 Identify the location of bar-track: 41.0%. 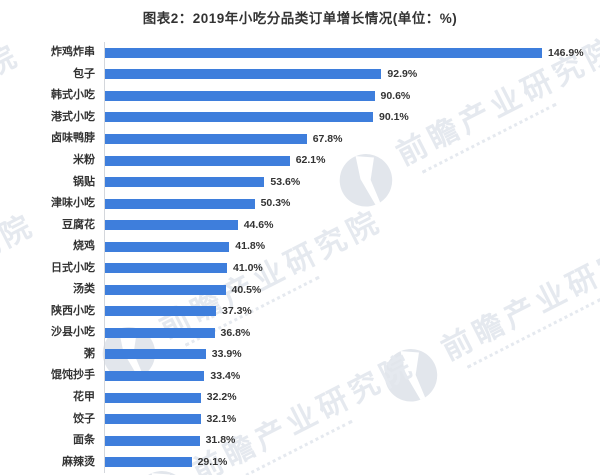
(352, 268).